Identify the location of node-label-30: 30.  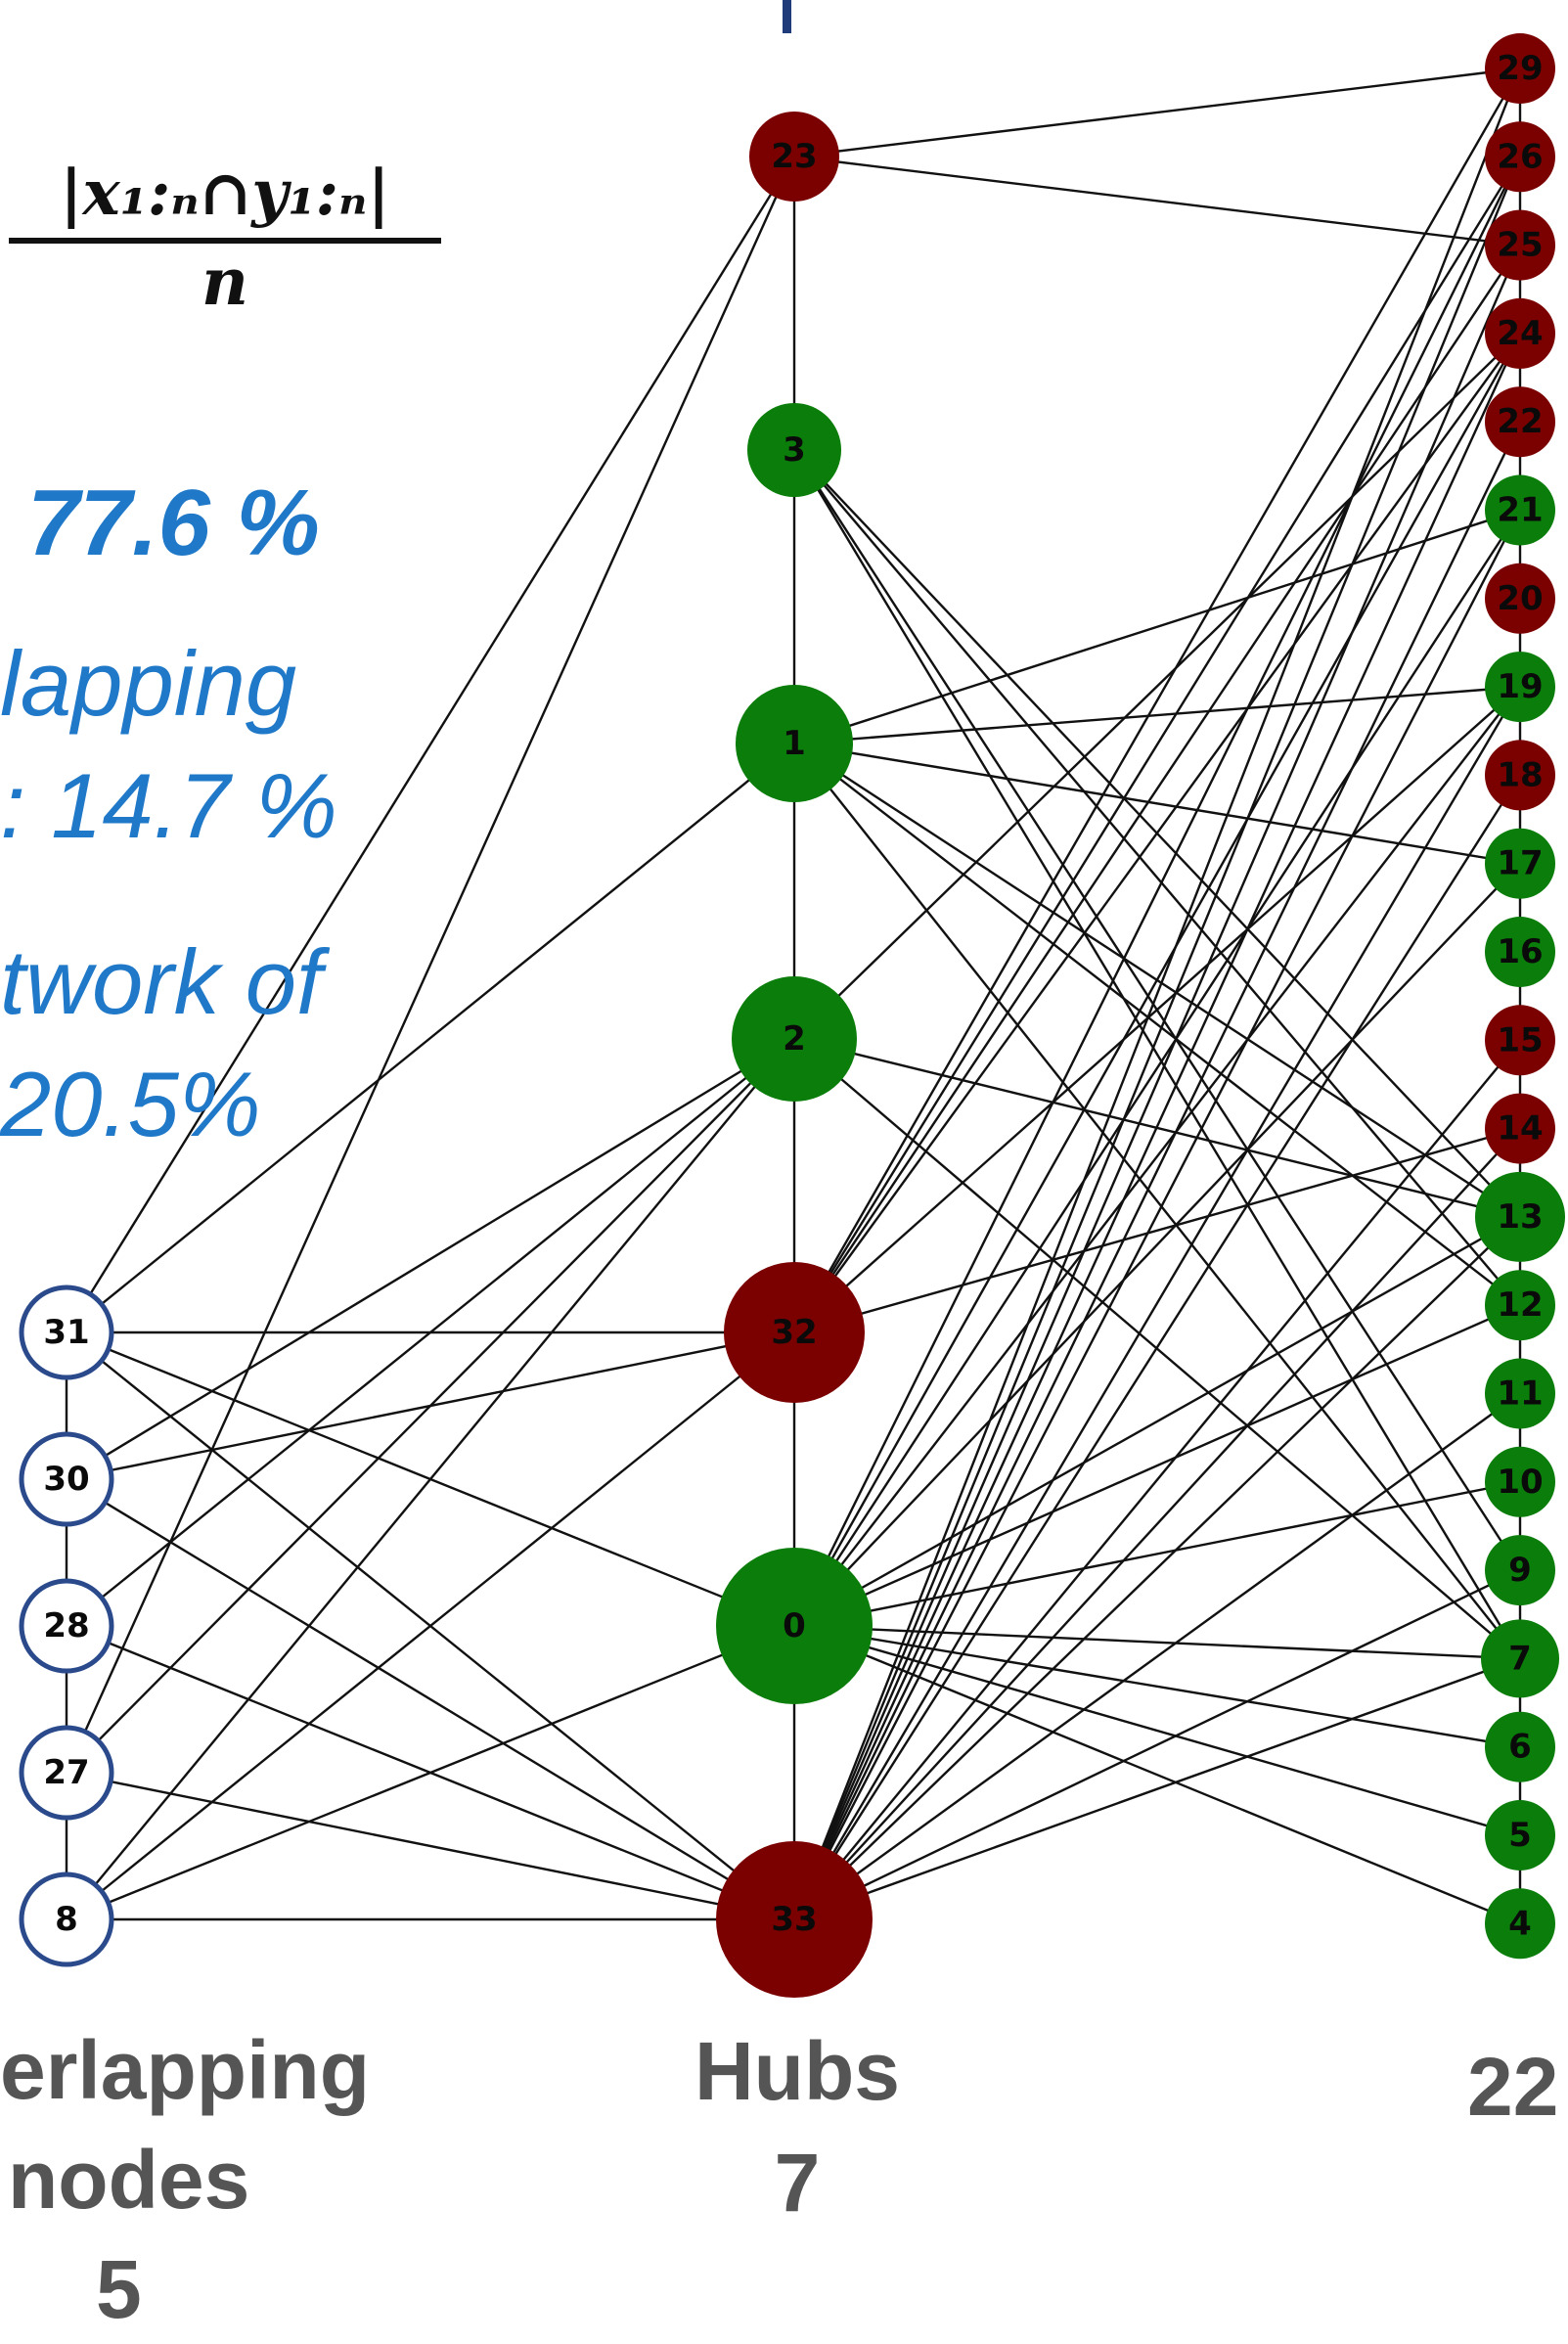
(66, 1479).